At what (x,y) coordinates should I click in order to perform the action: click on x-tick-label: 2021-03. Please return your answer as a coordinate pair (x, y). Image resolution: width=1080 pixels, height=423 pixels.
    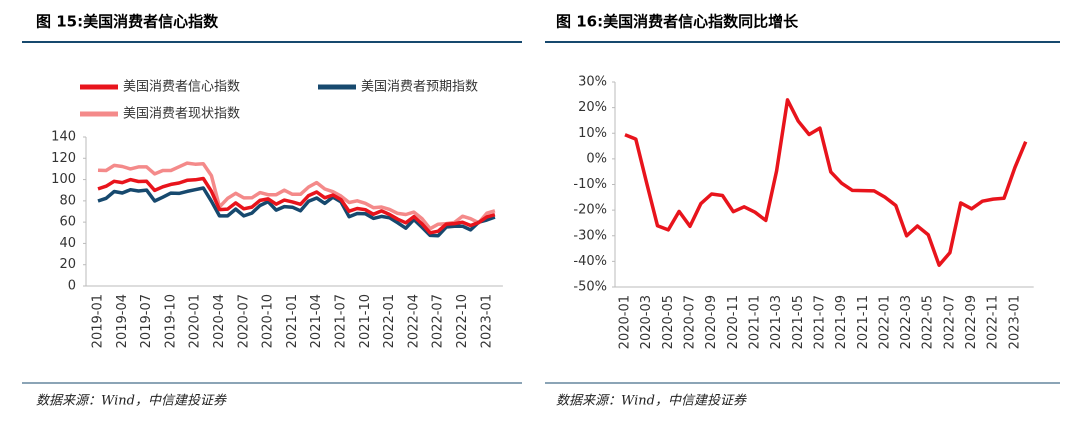
    Looking at the image, I should click on (776, 322).